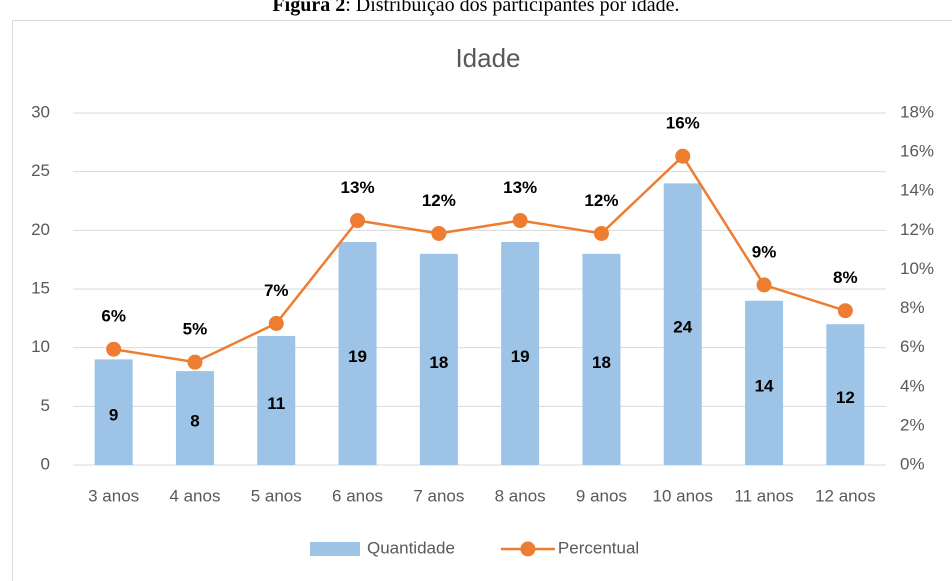  What do you see at coordinates (912, 463) in the screenshot?
I see `y2-tick-label: 0%` at bounding box center [912, 463].